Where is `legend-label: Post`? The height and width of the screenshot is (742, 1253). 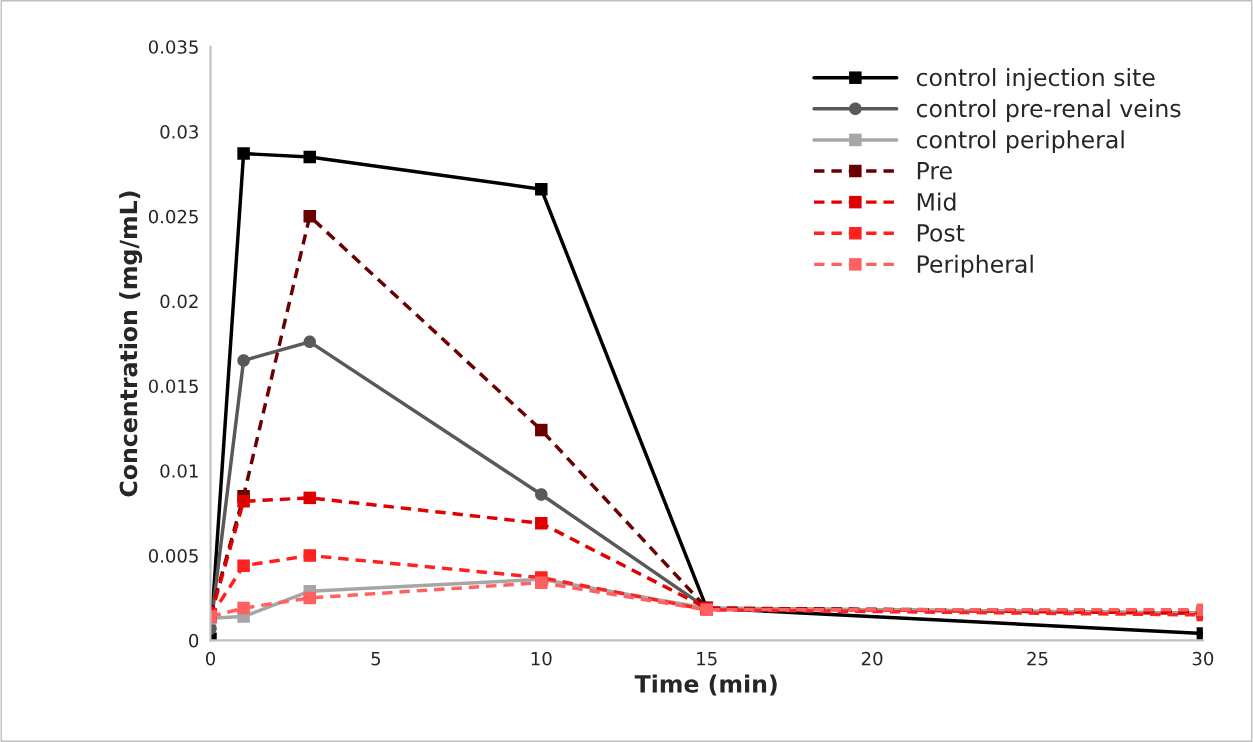 legend-label: Post is located at coordinates (941, 233).